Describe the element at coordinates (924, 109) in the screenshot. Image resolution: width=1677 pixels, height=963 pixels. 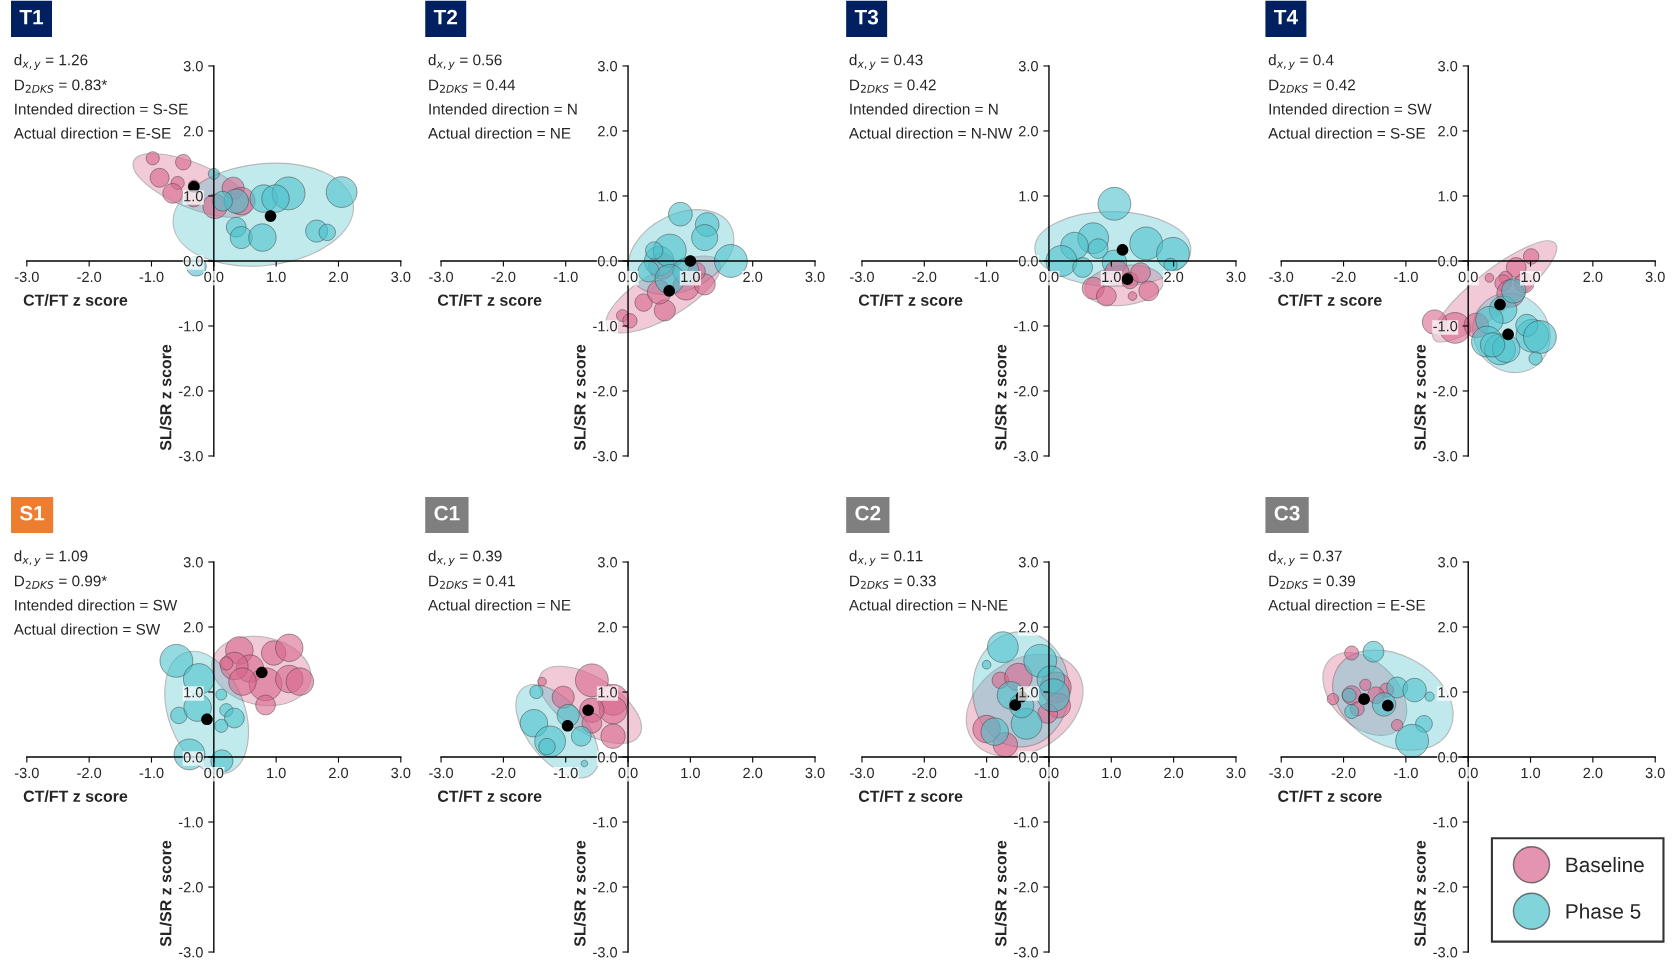
I see `annotation: Intended direction = N` at that location.